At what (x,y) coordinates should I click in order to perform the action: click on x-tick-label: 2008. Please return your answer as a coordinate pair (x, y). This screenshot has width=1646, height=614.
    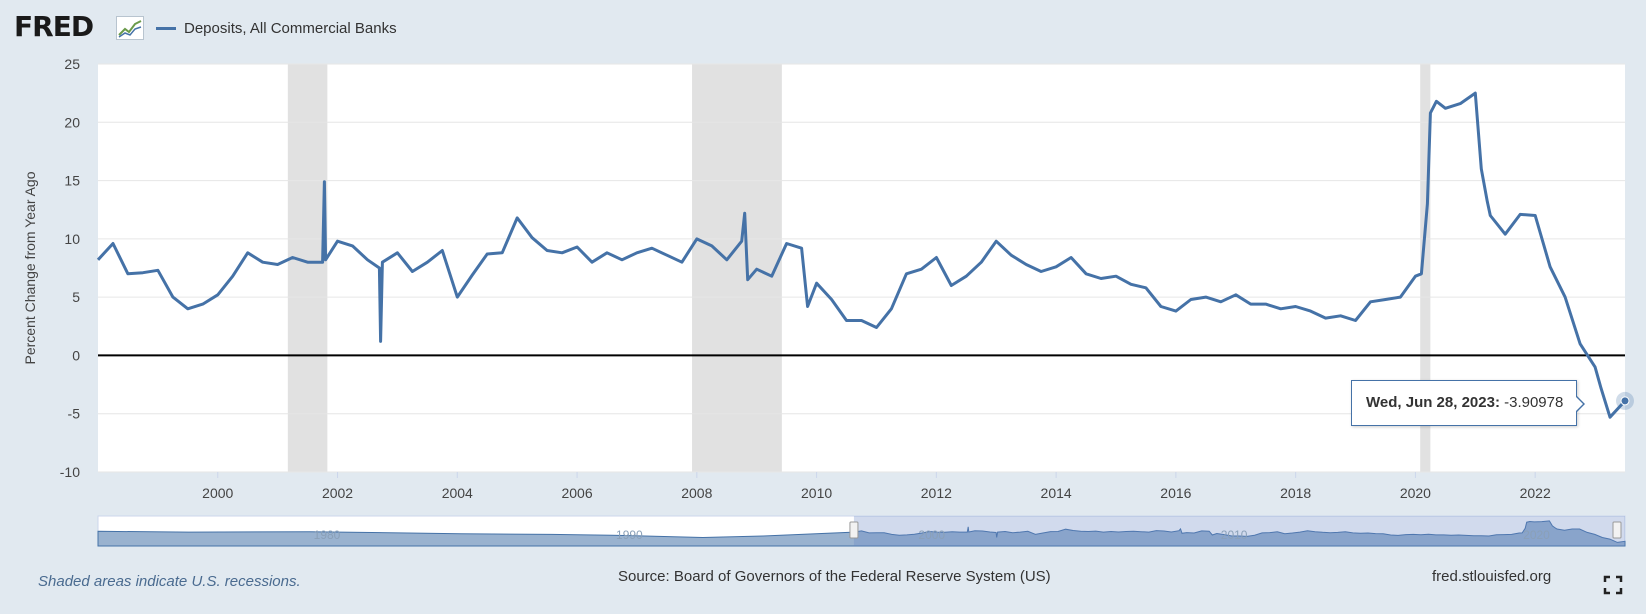
    Looking at the image, I should click on (696, 493).